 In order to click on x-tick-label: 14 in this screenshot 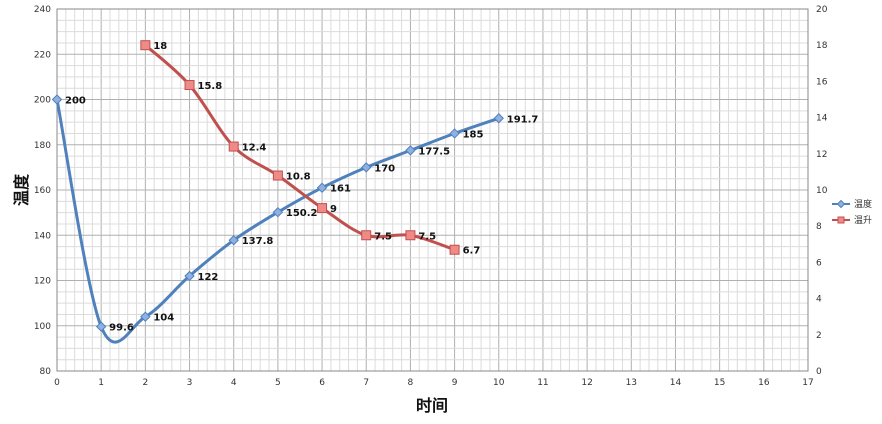, I will do `click(676, 383)`.